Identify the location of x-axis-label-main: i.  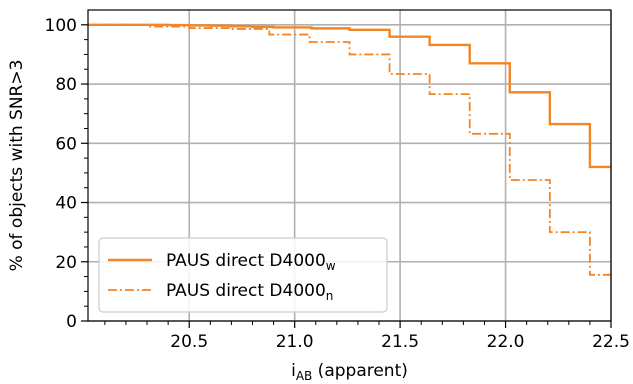
(293, 371).